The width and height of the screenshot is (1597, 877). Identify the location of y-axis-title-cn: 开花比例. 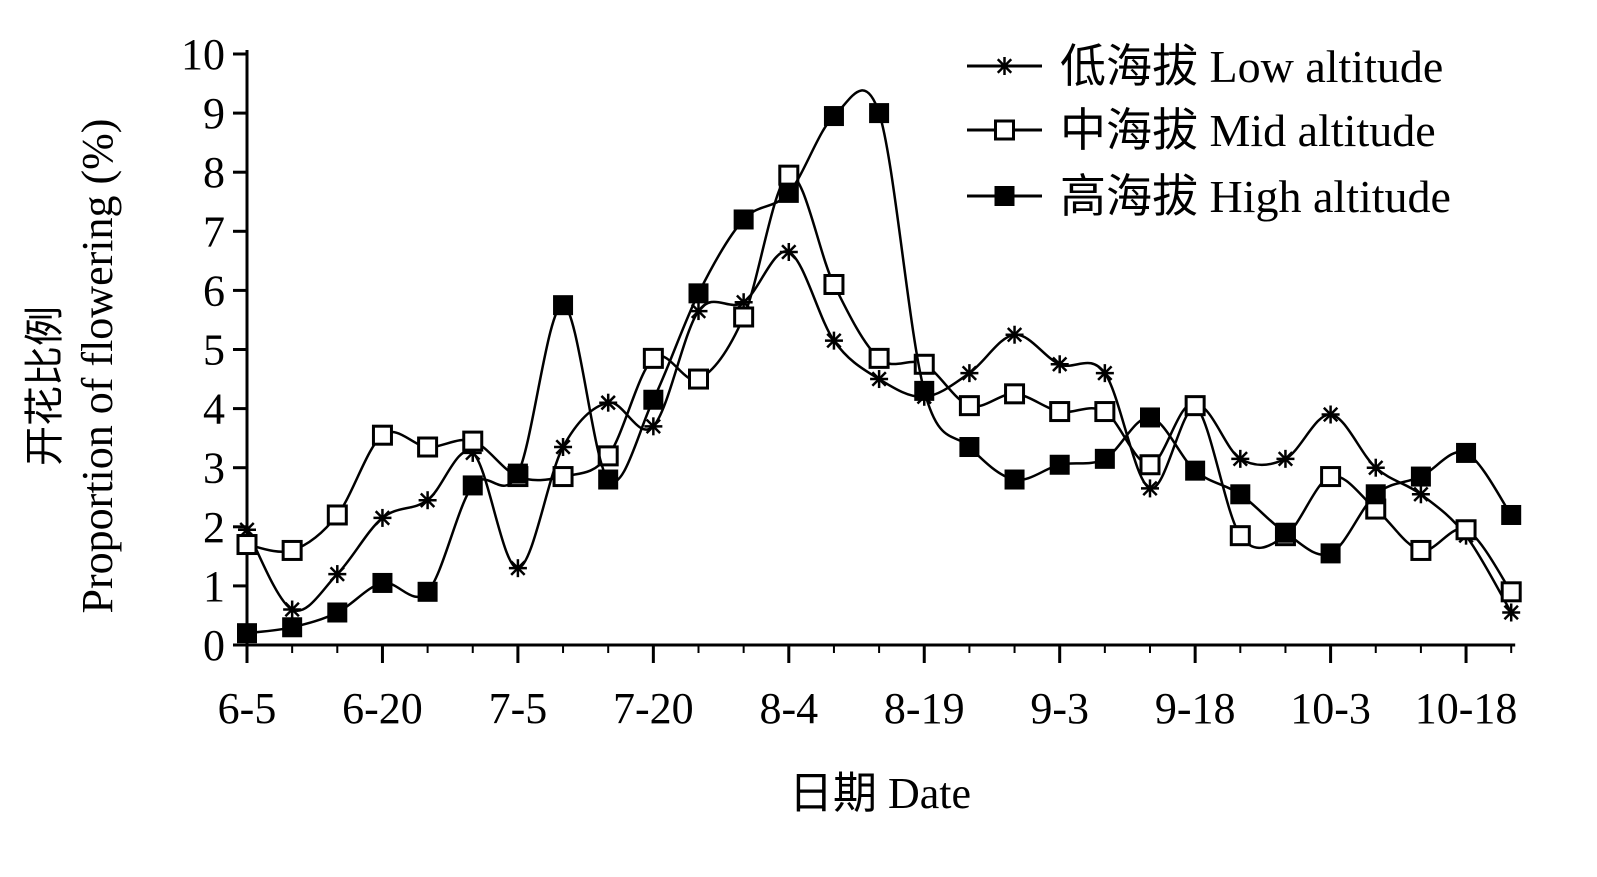
(45, 386).